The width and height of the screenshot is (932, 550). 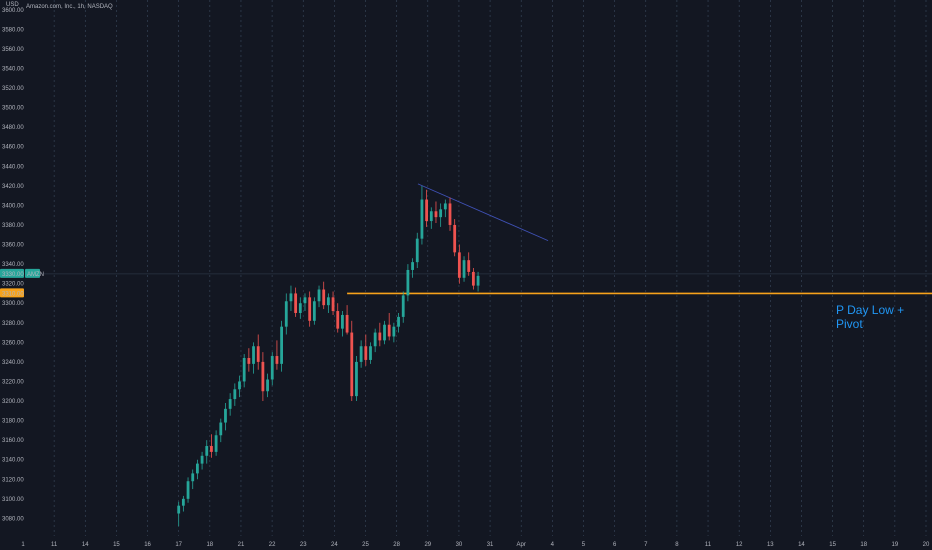 I want to click on trend-line, so click(x=483, y=212).